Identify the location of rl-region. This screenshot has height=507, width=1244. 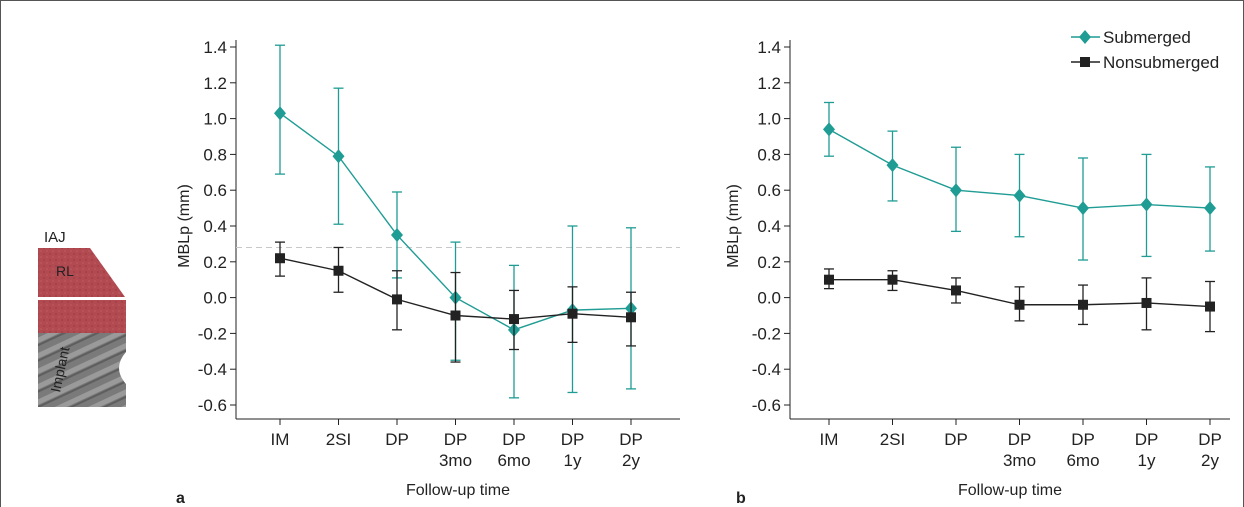
(81, 272).